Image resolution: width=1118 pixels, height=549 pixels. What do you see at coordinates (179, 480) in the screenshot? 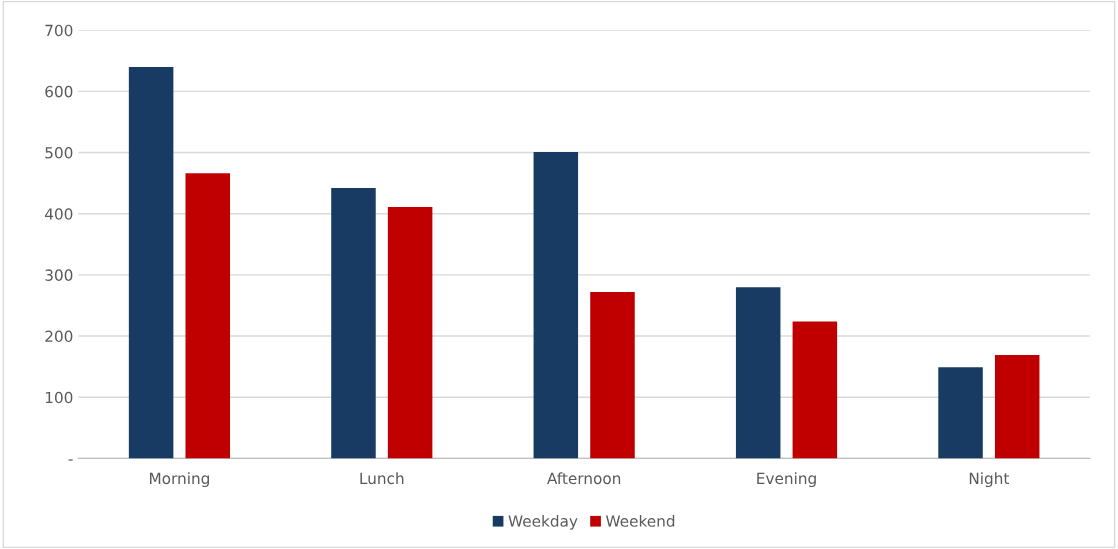
I see `x-tick-label: Morning` at bounding box center [179, 480].